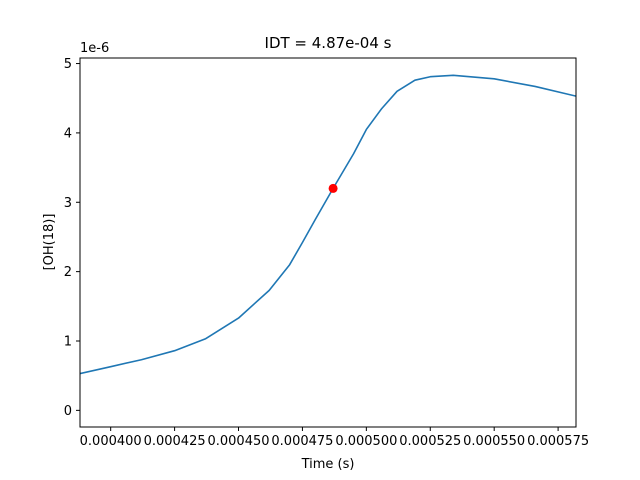 The width and height of the screenshot is (640, 480). I want to click on x-tick-label: 0.000425, so click(175, 441).